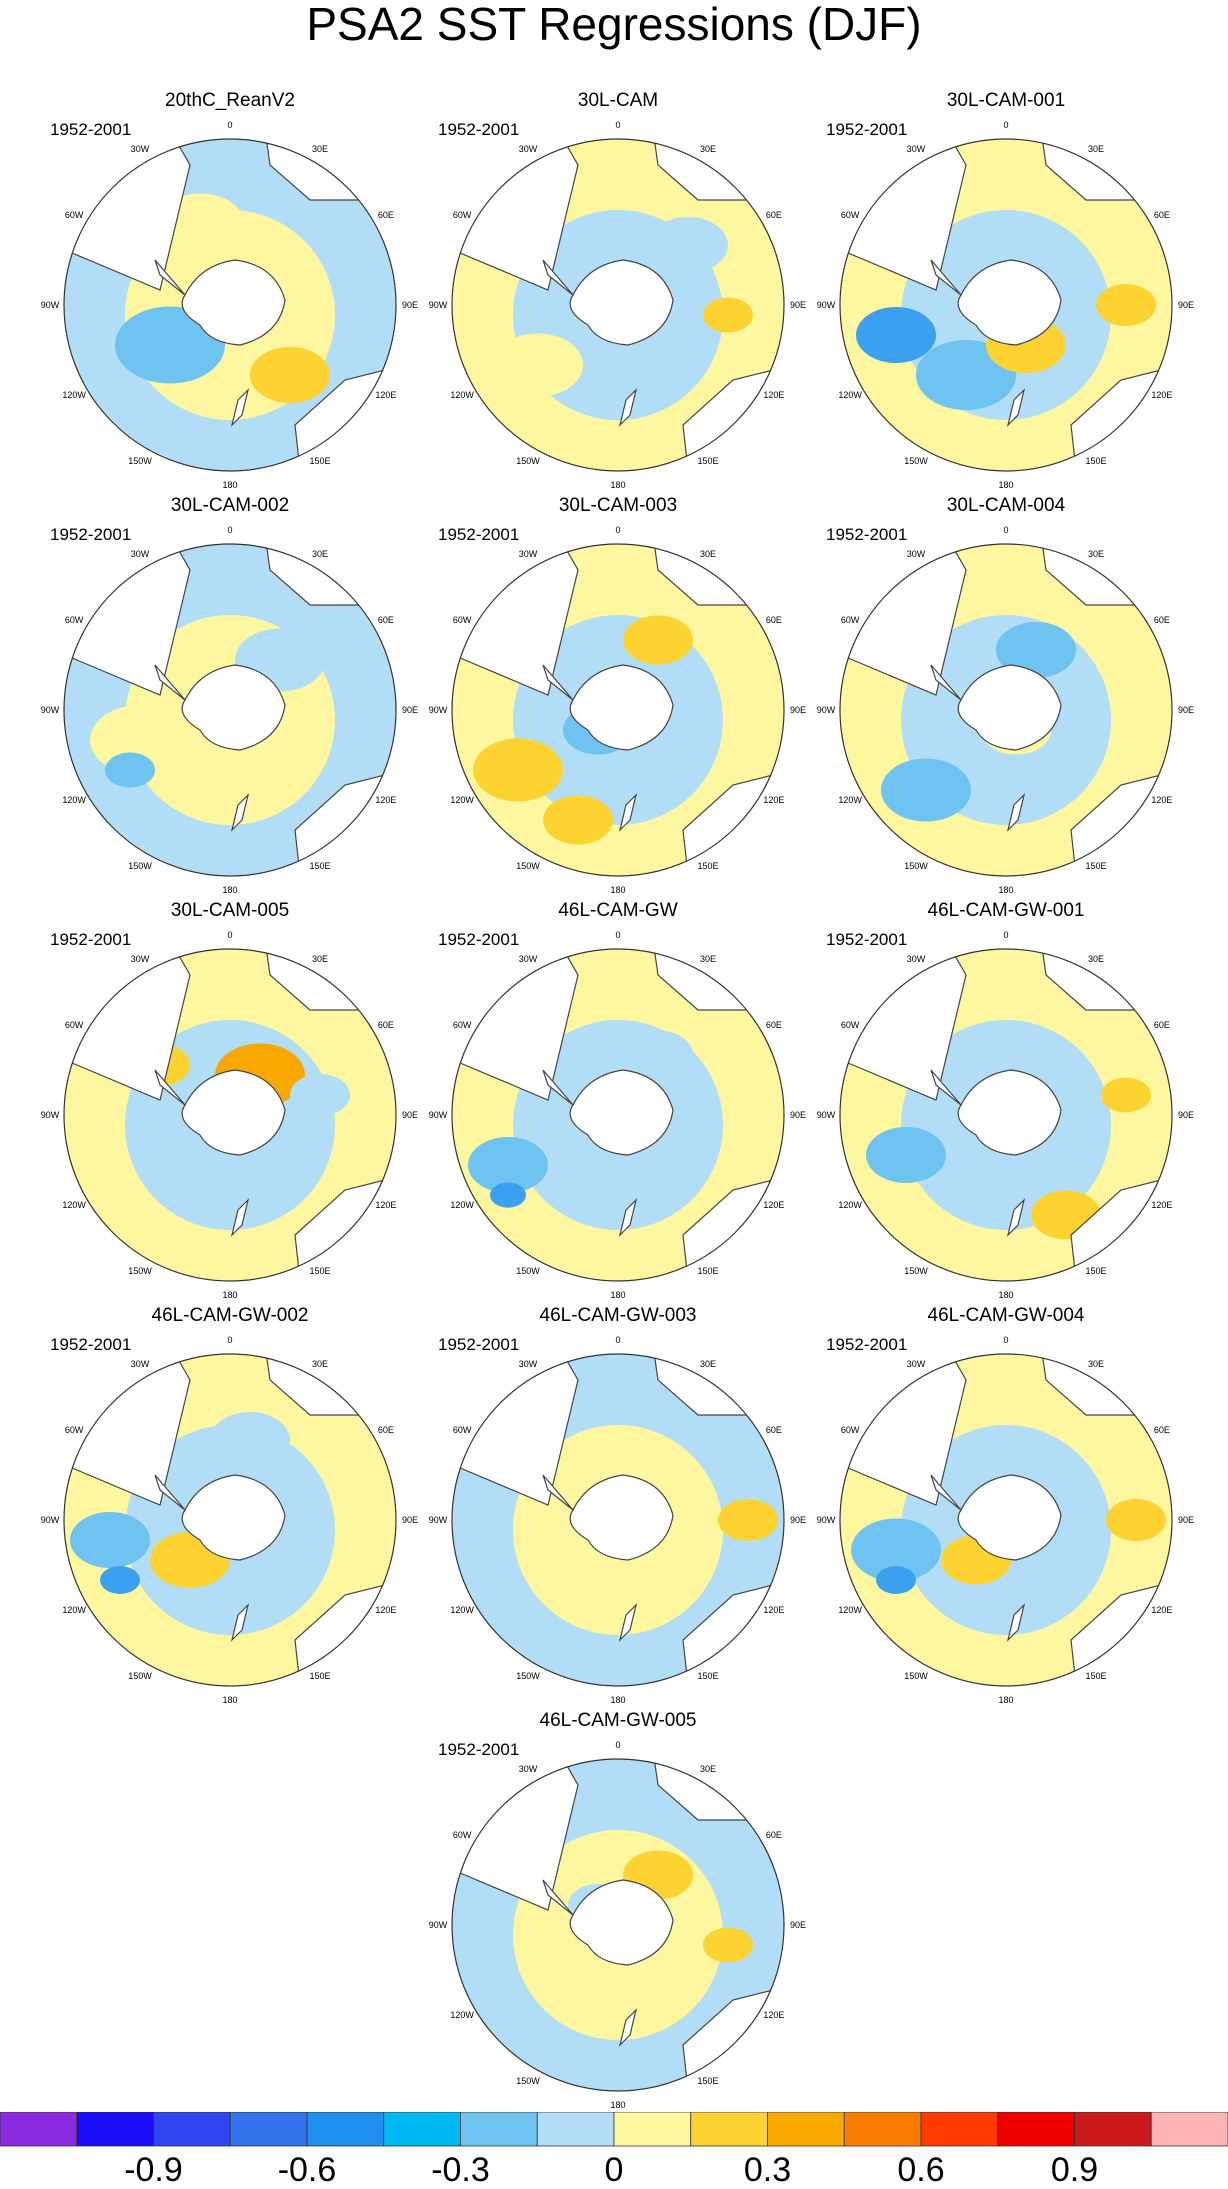  What do you see at coordinates (618, 505) in the screenshot?
I see `panel-title: 30L-CAM-003` at bounding box center [618, 505].